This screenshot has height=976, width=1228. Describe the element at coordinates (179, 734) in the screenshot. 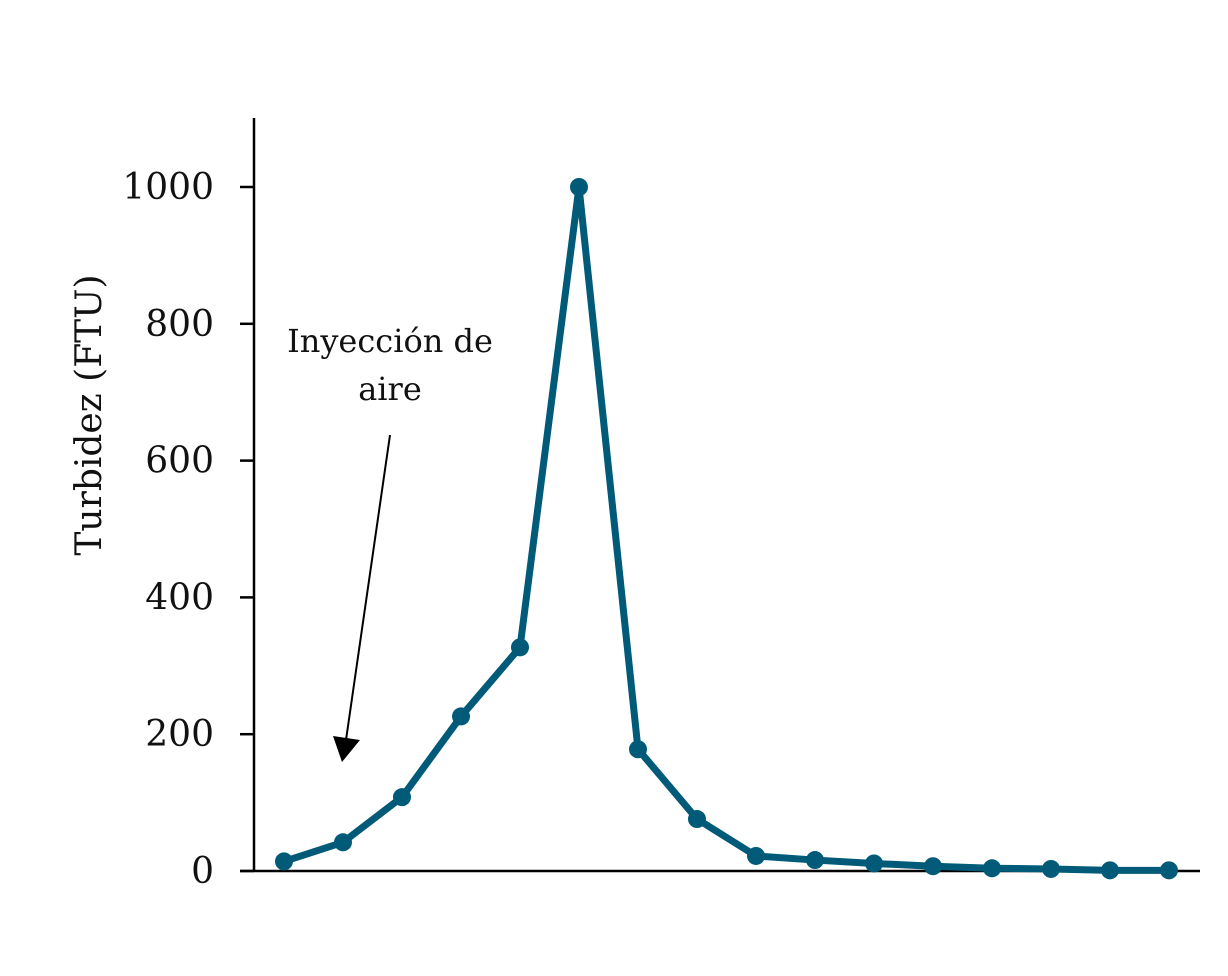

I see `y-tick-label: 200` at that location.